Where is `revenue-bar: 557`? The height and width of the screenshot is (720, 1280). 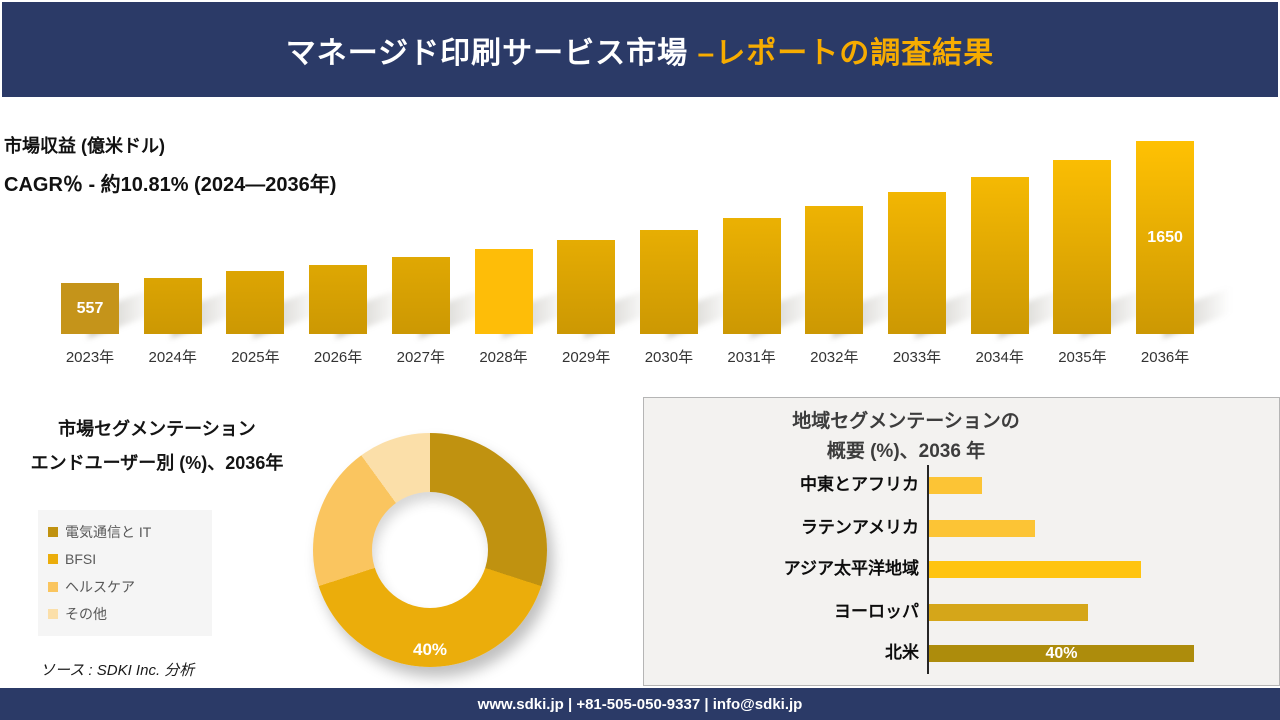 revenue-bar: 557 is located at coordinates (90, 308).